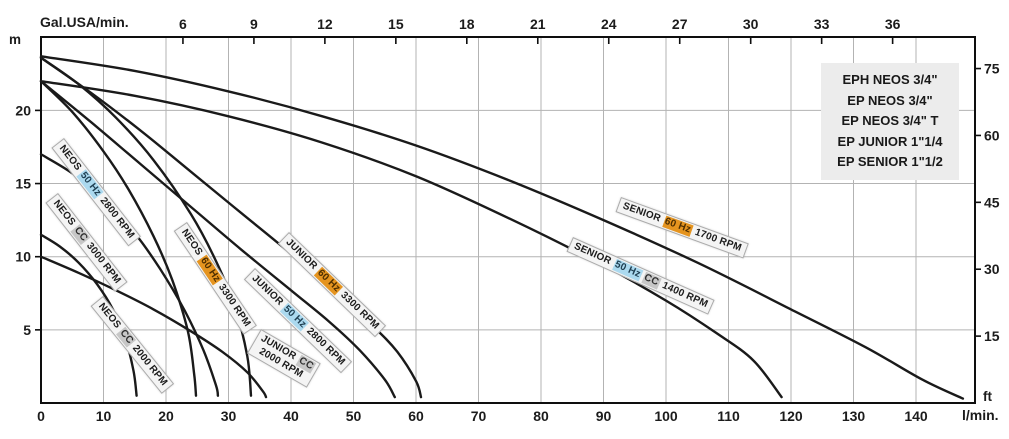 The height and width of the screenshot is (439, 1009). What do you see at coordinates (987, 396) in the screenshot?
I see `right-axis-unit-label: ft` at bounding box center [987, 396].